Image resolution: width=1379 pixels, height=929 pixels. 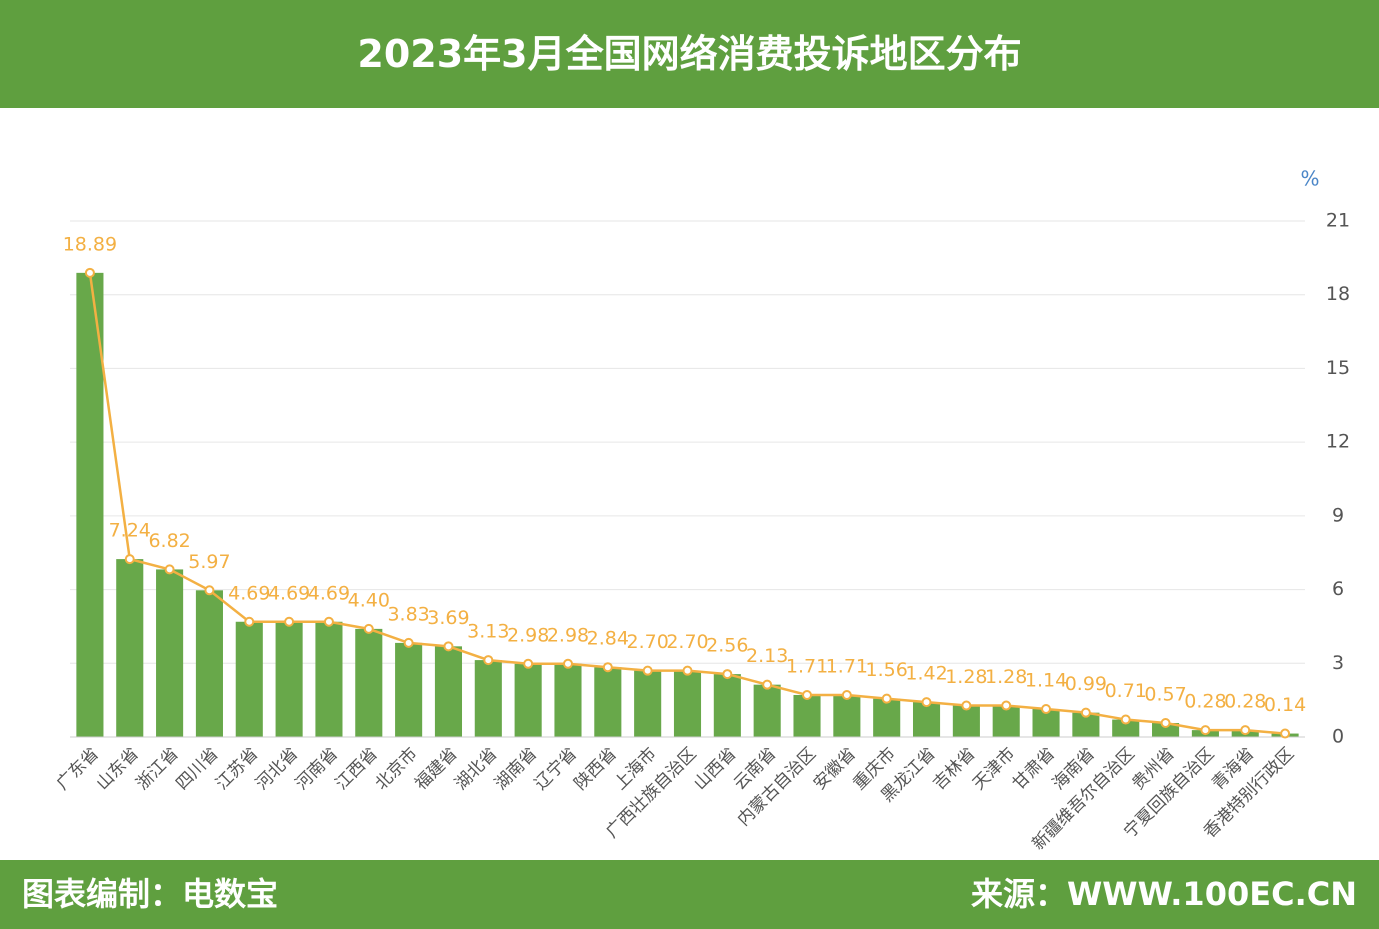 I want to click on data-label: 0.71, so click(x=1126, y=691).